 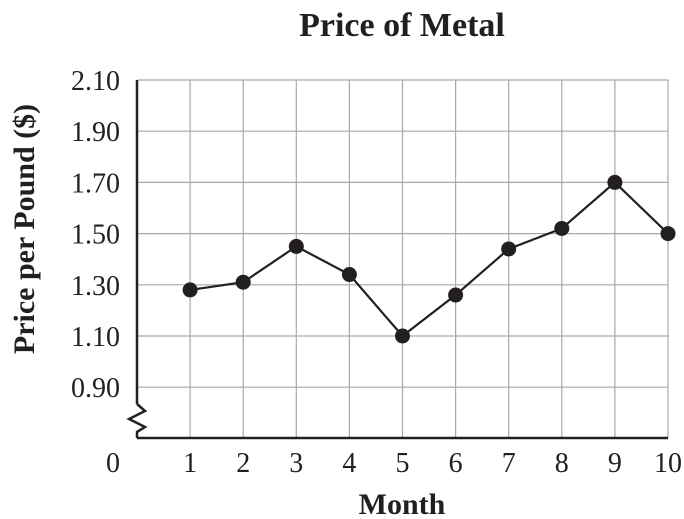 What do you see at coordinates (190, 463) in the screenshot?
I see `x-tick-label: 1` at bounding box center [190, 463].